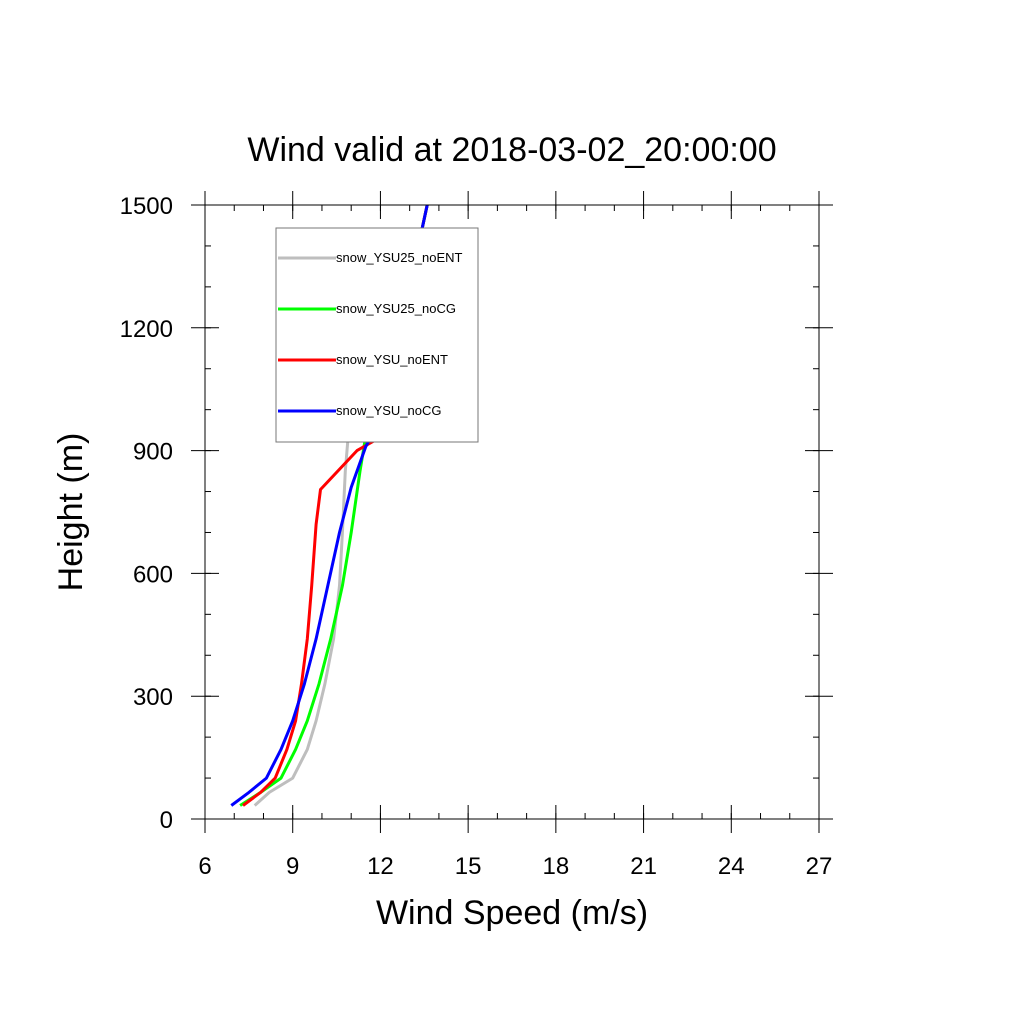 Image resolution: width=1024 pixels, height=1024 pixels. I want to click on chart-title: Wind valid at 2018-03-02_20:00:00, so click(511, 150).